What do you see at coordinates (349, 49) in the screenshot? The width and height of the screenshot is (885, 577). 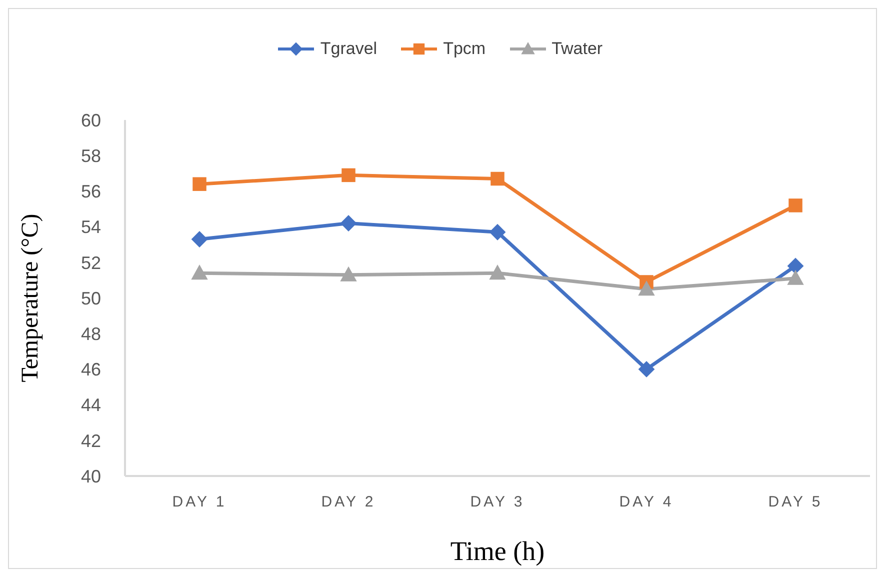 I see `legend-label: Tgravel` at bounding box center [349, 49].